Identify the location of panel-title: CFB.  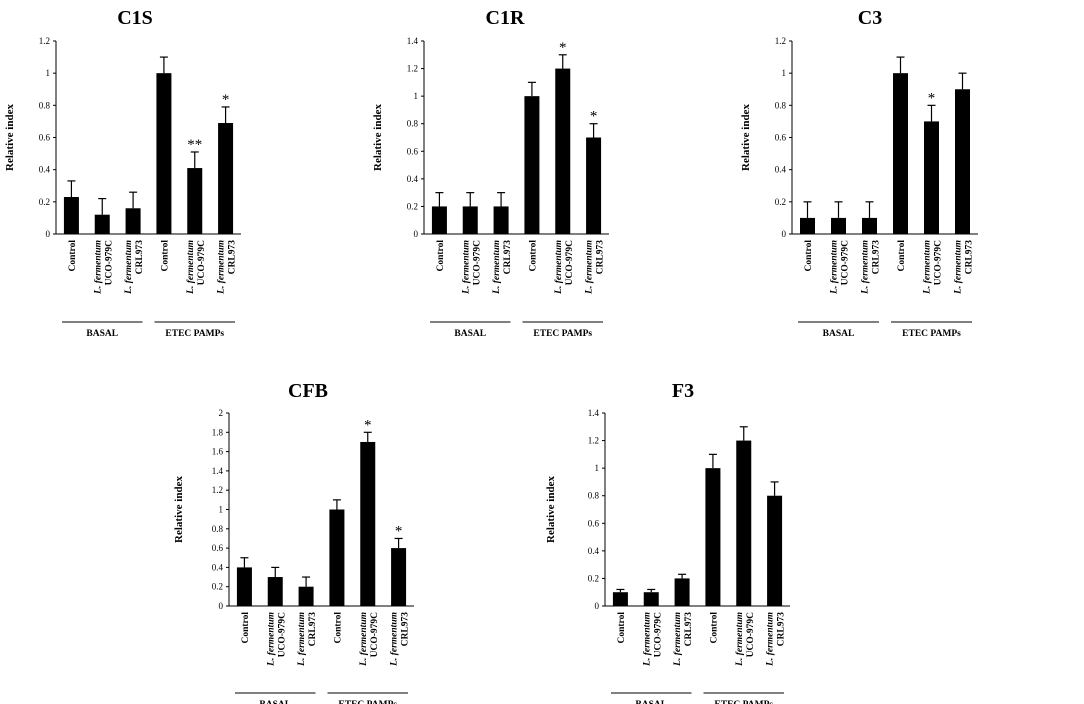
(308, 391).